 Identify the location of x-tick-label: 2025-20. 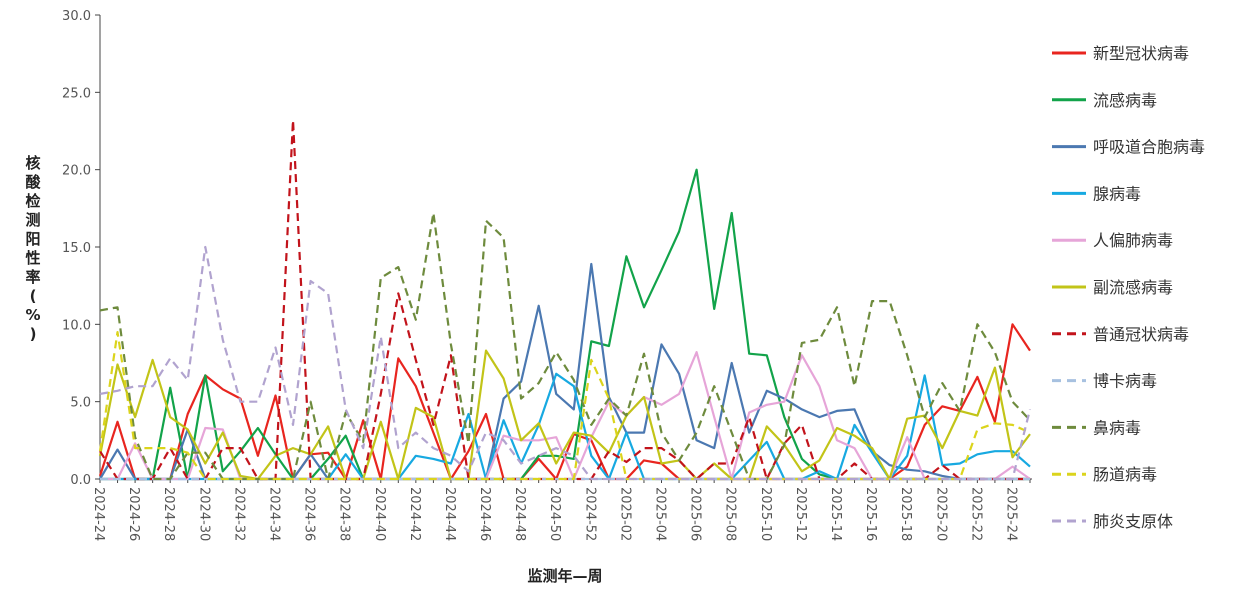
(940, 514).